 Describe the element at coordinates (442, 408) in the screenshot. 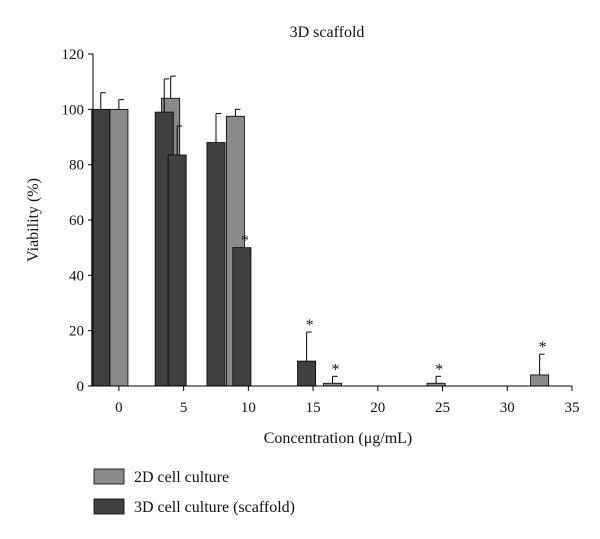

I see `x-tick-label: 25` at that location.